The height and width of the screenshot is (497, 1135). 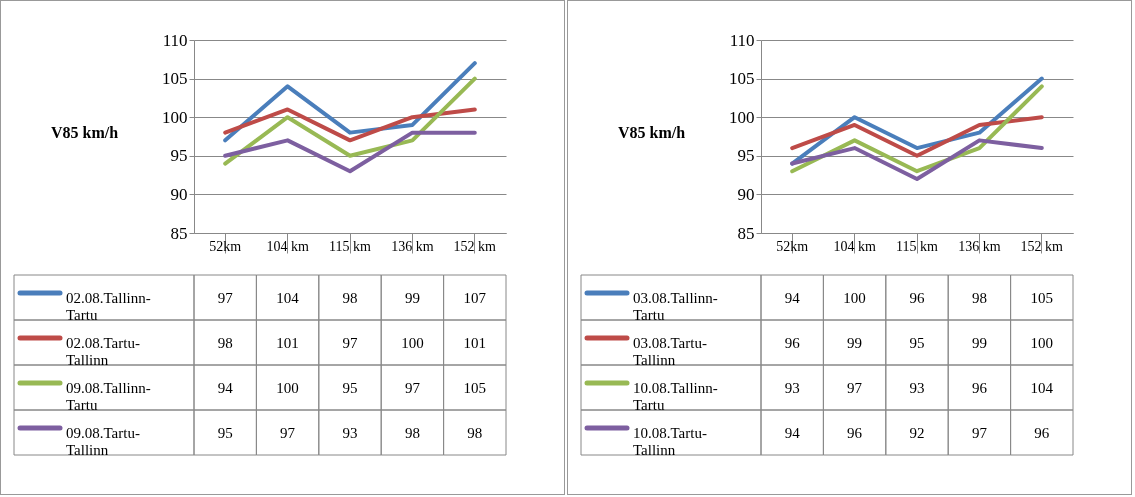 I want to click on data-label: 92, so click(x=917, y=432).